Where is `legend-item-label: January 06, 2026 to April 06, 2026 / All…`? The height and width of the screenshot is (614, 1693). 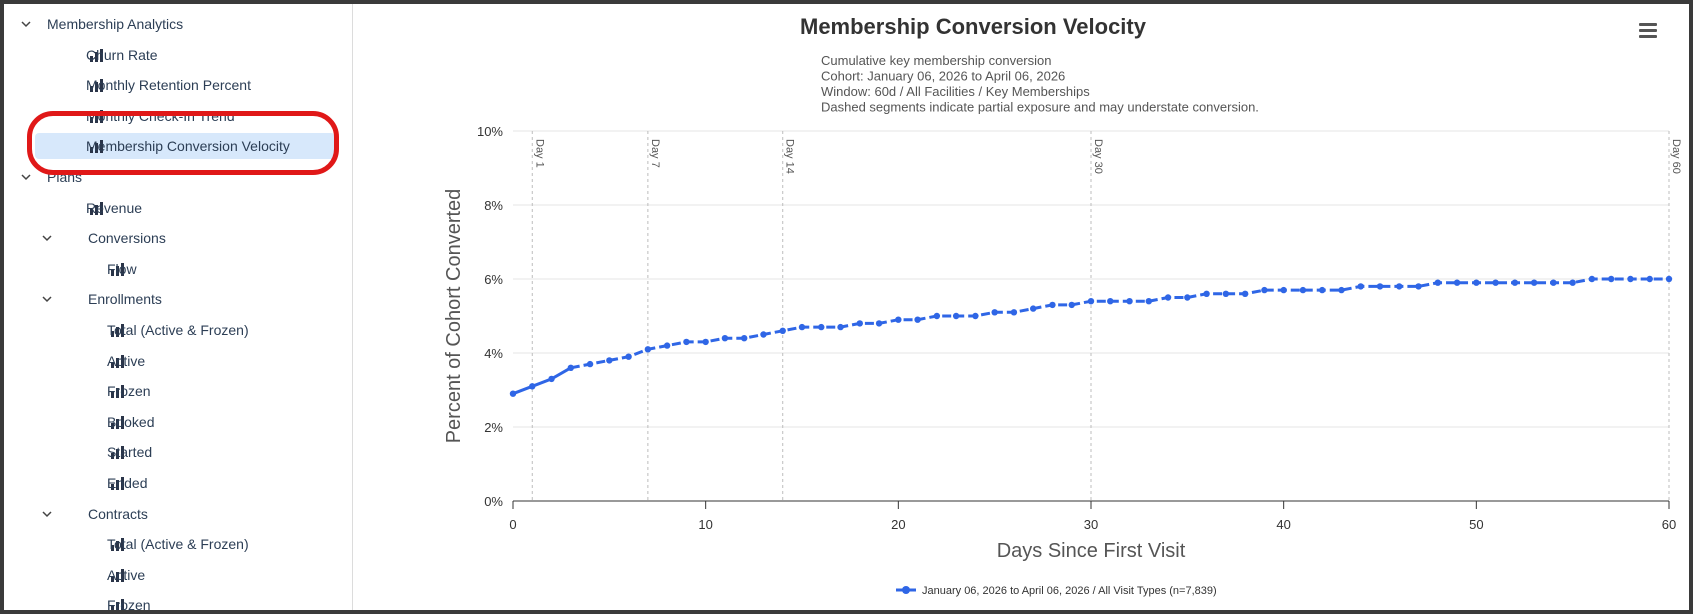 legend-item-label: January 06, 2026 to April 06, 2026 / All… is located at coordinates (1069, 591).